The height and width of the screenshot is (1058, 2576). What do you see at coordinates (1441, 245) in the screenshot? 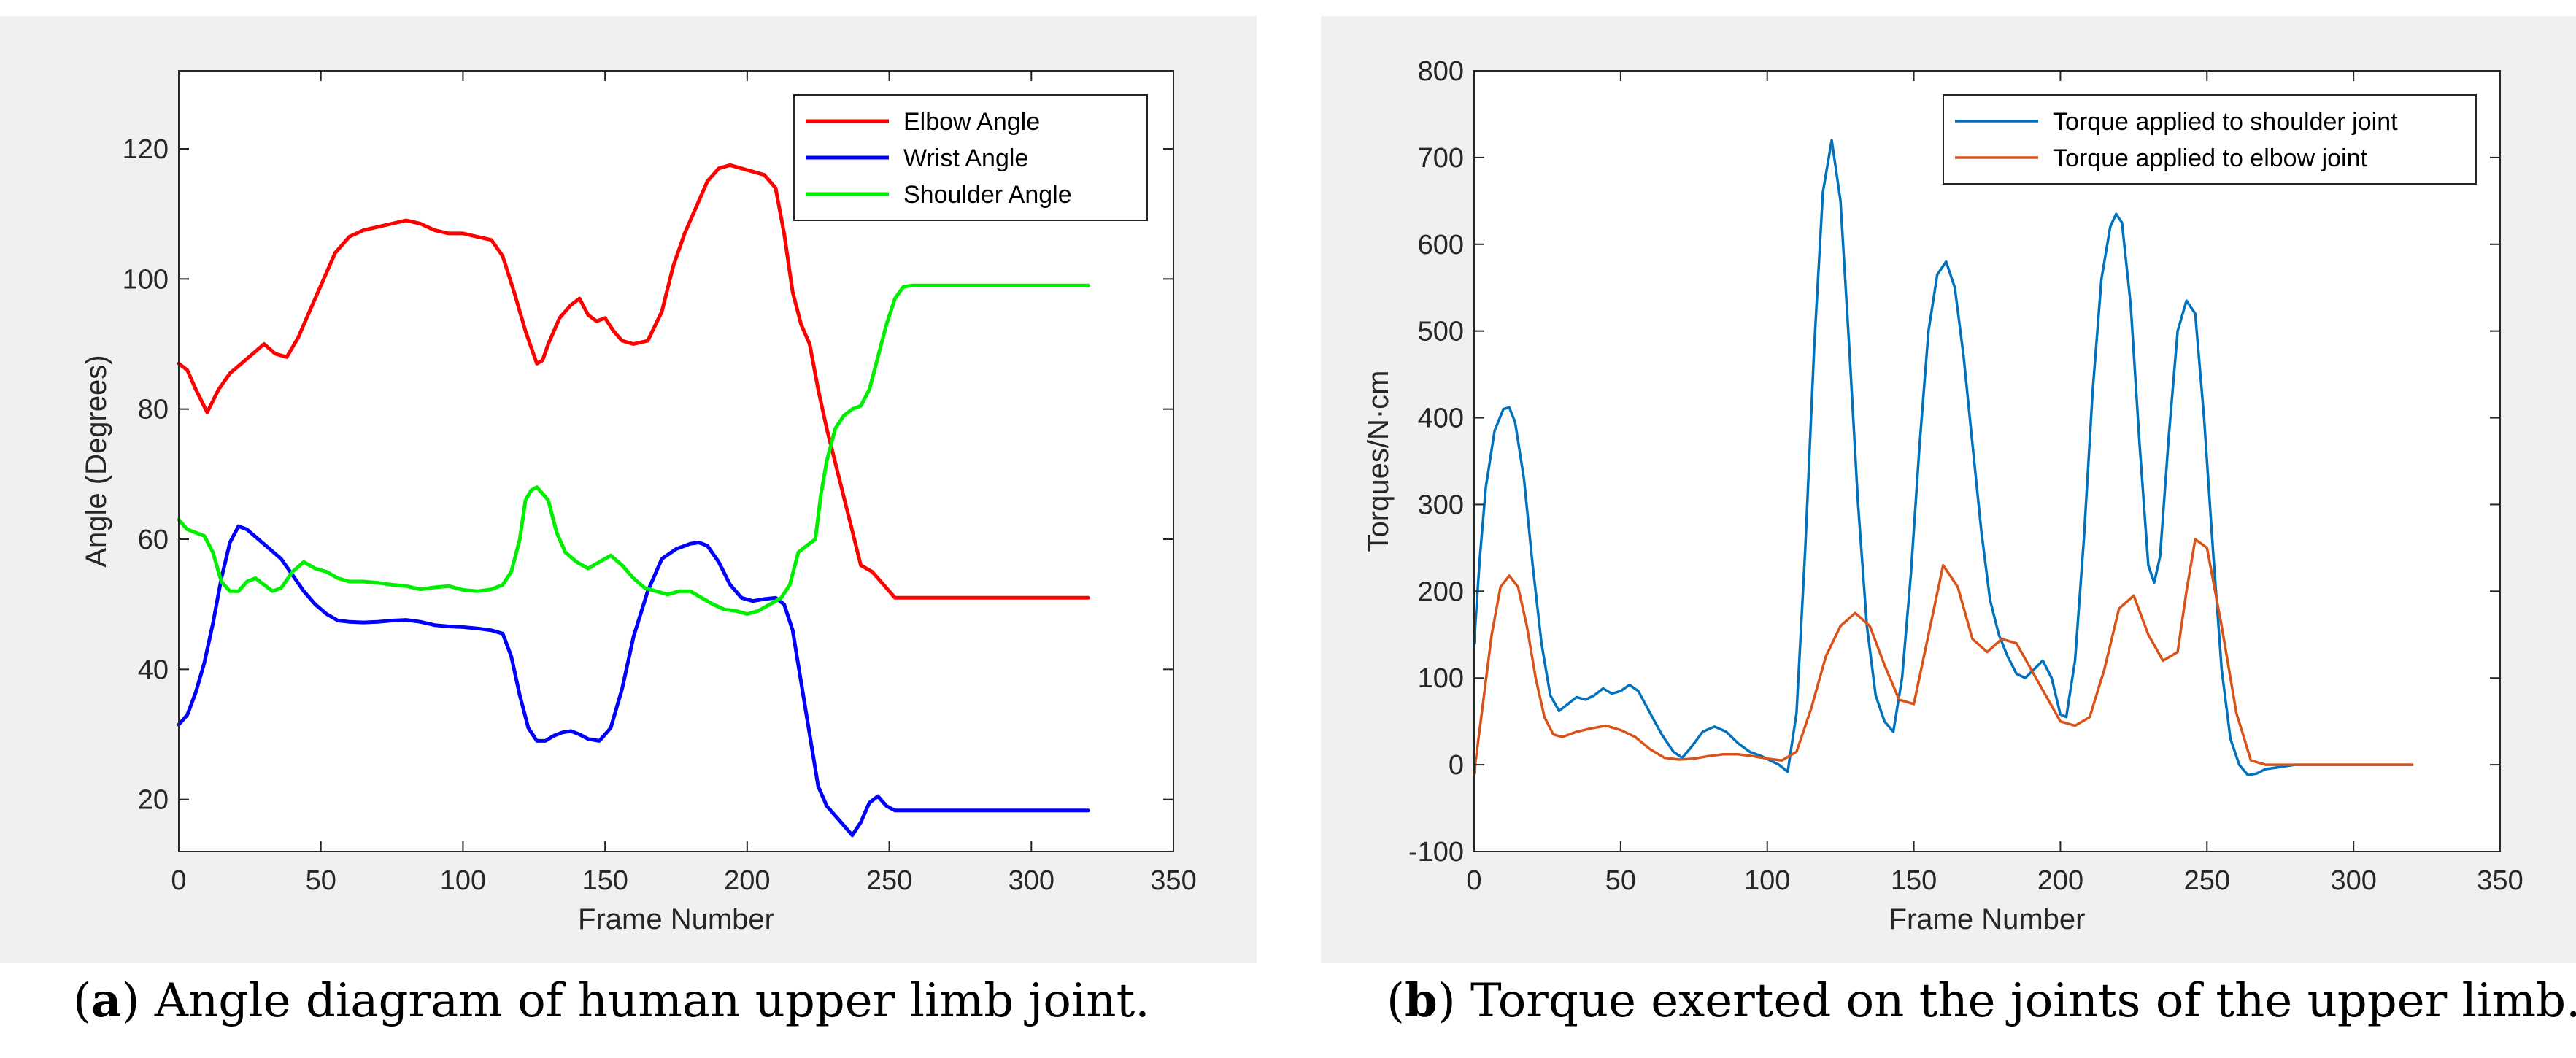
I see `y-tick-label: 600` at bounding box center [1441, 245].